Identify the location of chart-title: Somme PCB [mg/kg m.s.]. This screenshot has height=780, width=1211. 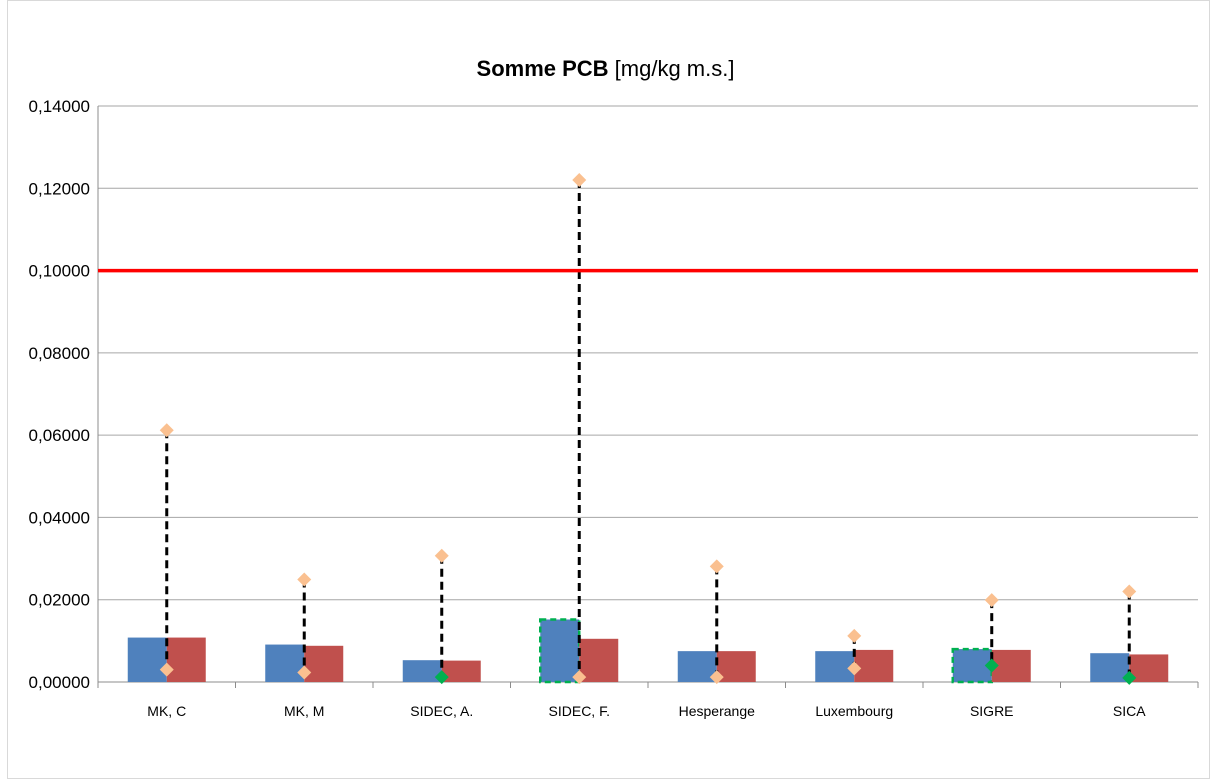
(605, 69).